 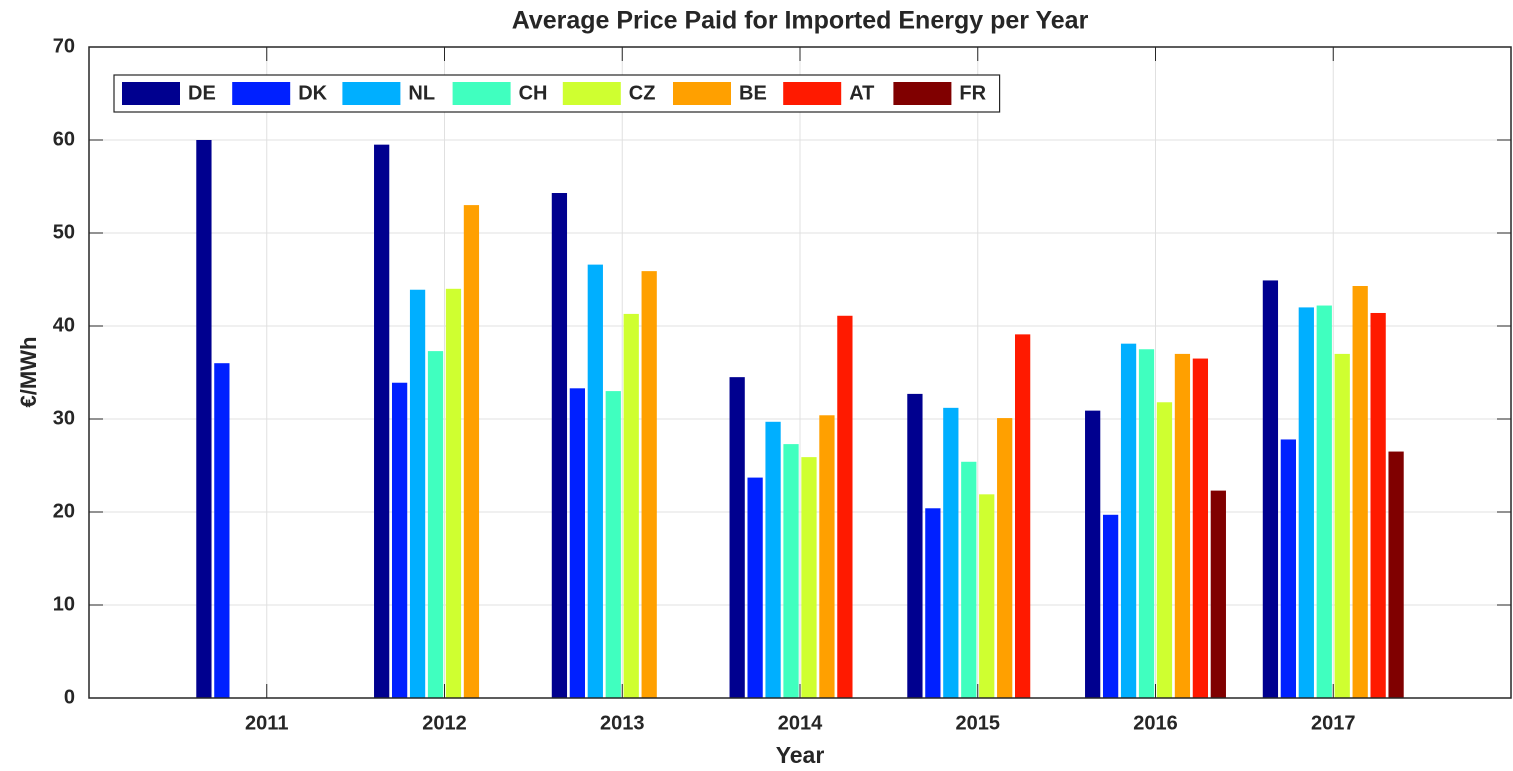 What do you see at coordinates (557, 93) in the screenshot?
I see `legend: DE DK NL CH CZ BE AT FR` at bounding box center [557, 93].